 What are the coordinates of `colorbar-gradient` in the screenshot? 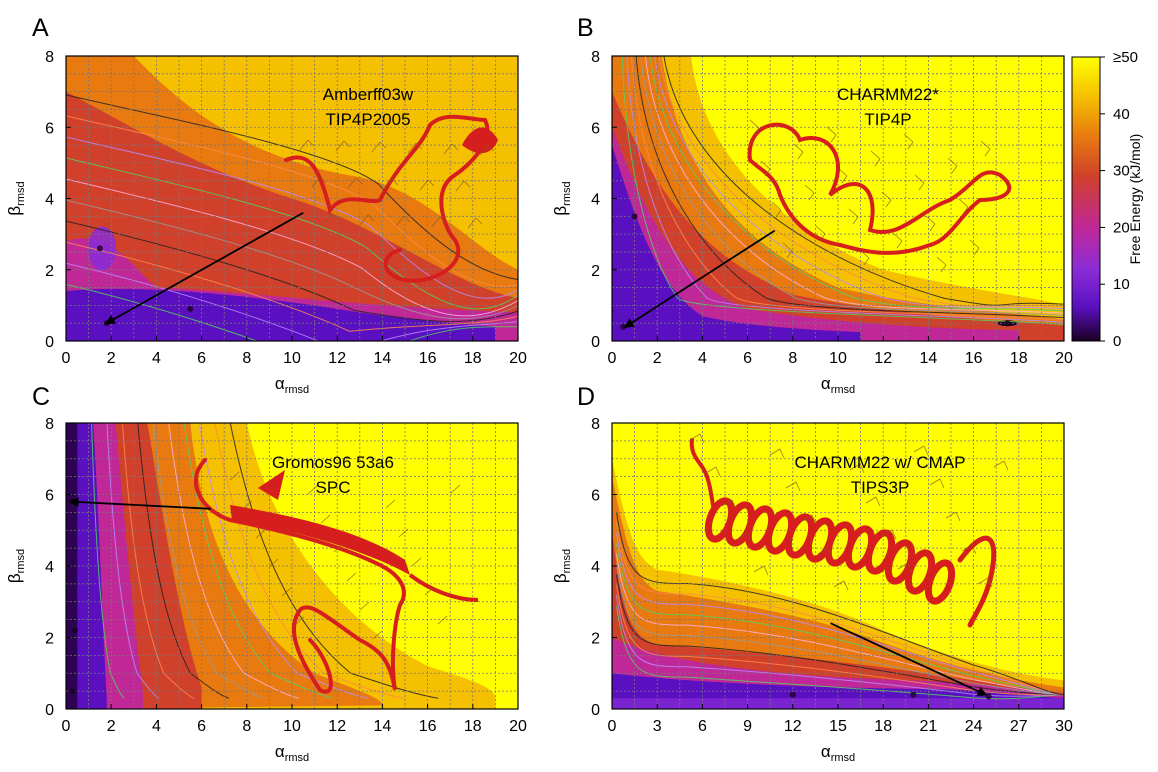 It's located at (1086, 199).